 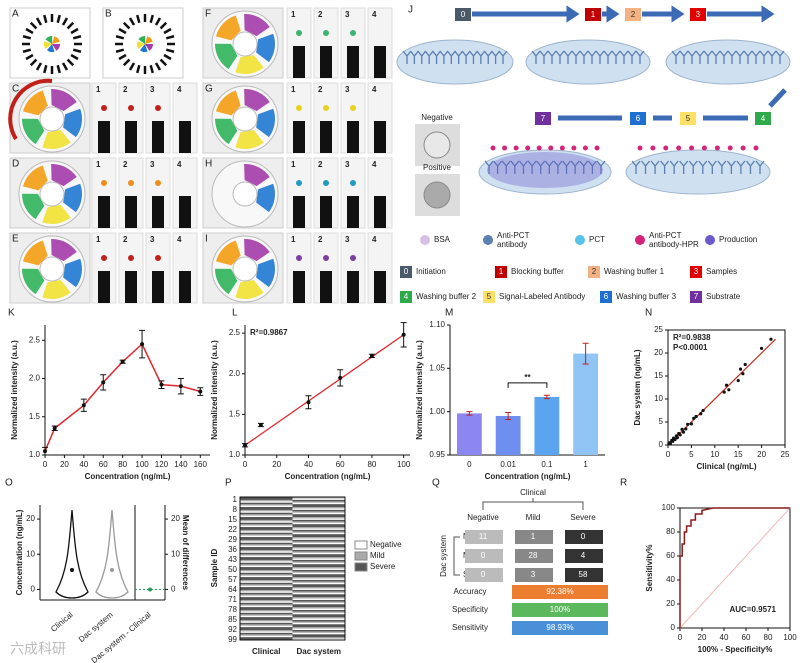 What do you see at coordinates (526, 14) in the screenshot?
I see `arrow` at bounding box center [526, 14].